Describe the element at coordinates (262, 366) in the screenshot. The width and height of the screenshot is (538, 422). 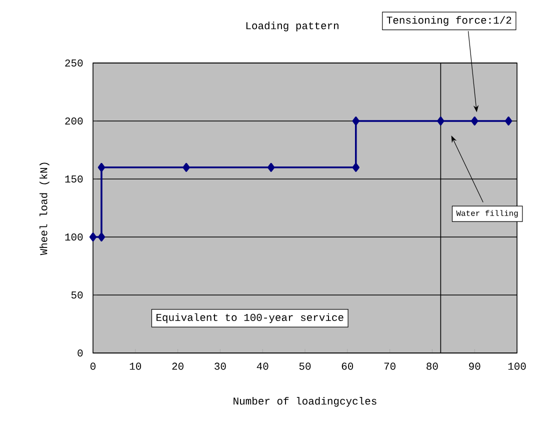
I see `x-tick-label: 40` at that location.